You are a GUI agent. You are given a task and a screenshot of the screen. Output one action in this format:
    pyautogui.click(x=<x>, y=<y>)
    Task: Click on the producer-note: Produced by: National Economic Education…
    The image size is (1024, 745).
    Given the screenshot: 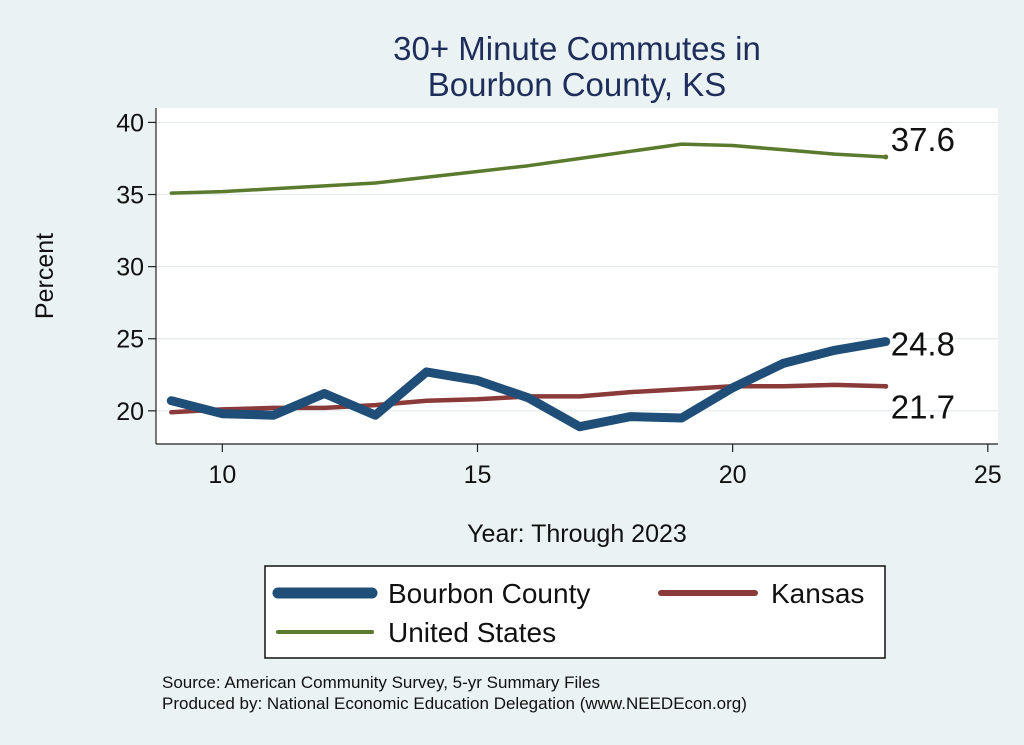 What is the action you would take?
    pyautogui.click(x=454, y=703)
    